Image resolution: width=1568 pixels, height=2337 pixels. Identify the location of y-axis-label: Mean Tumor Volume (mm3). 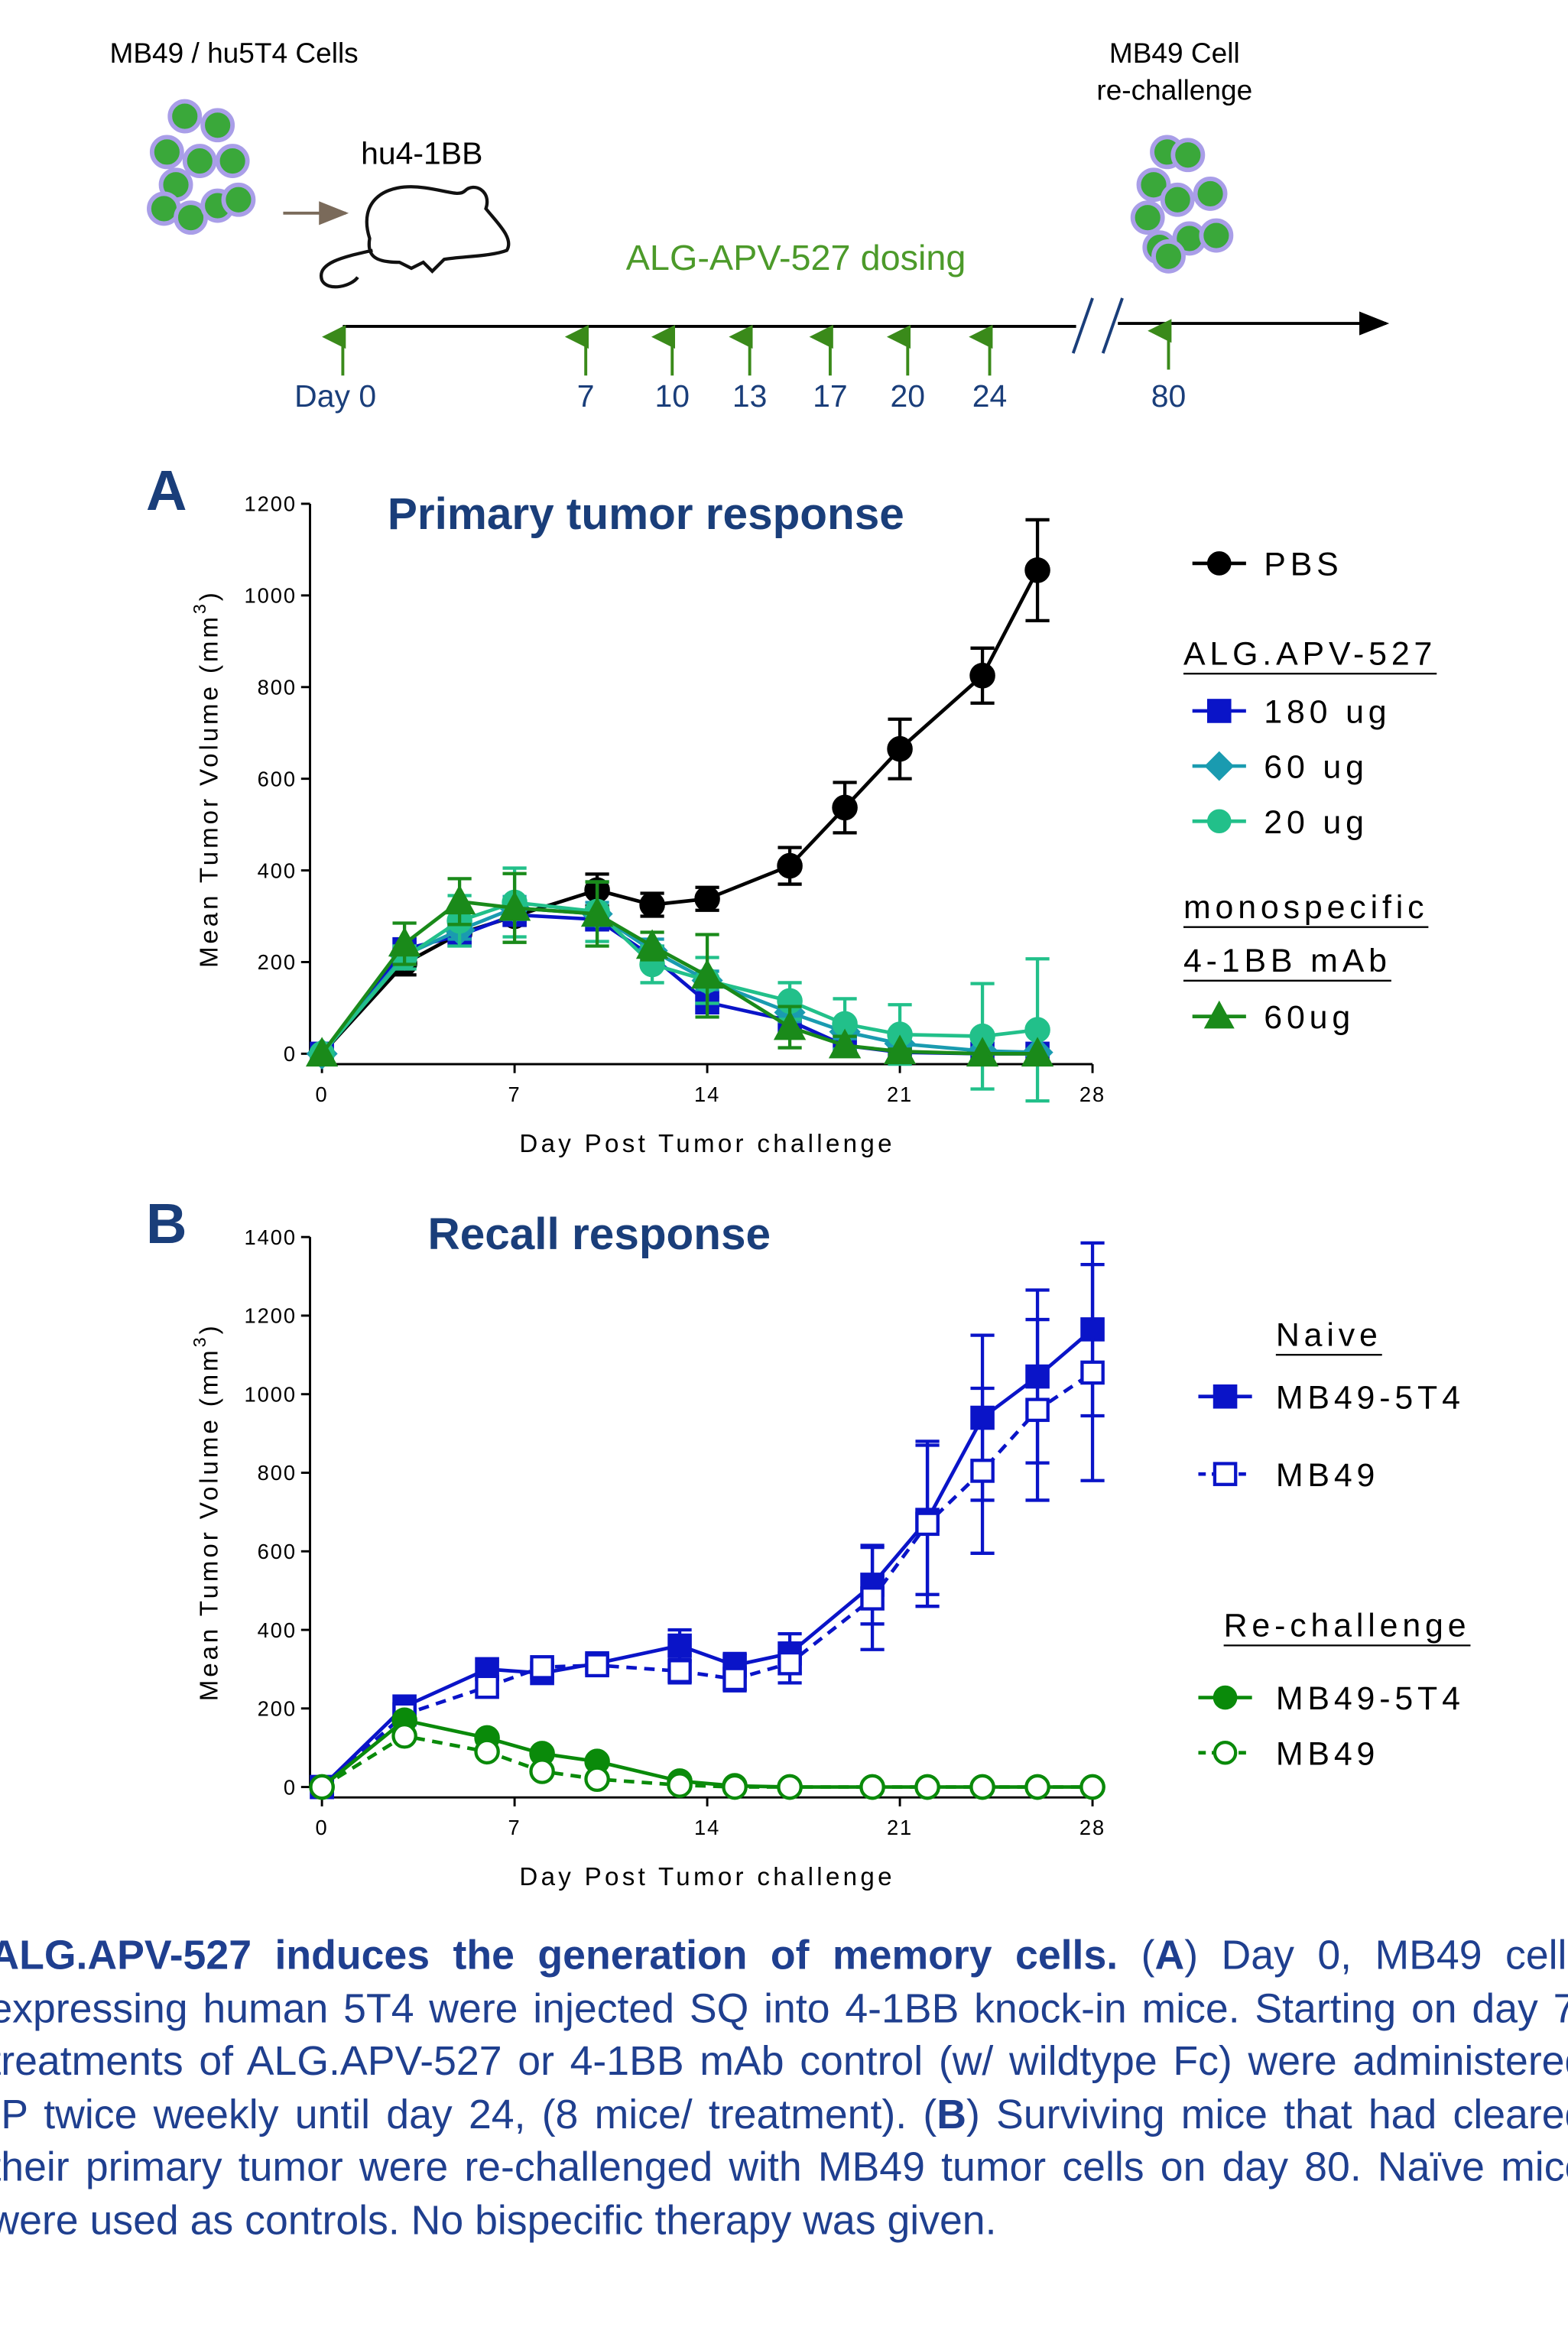
(207, 779).